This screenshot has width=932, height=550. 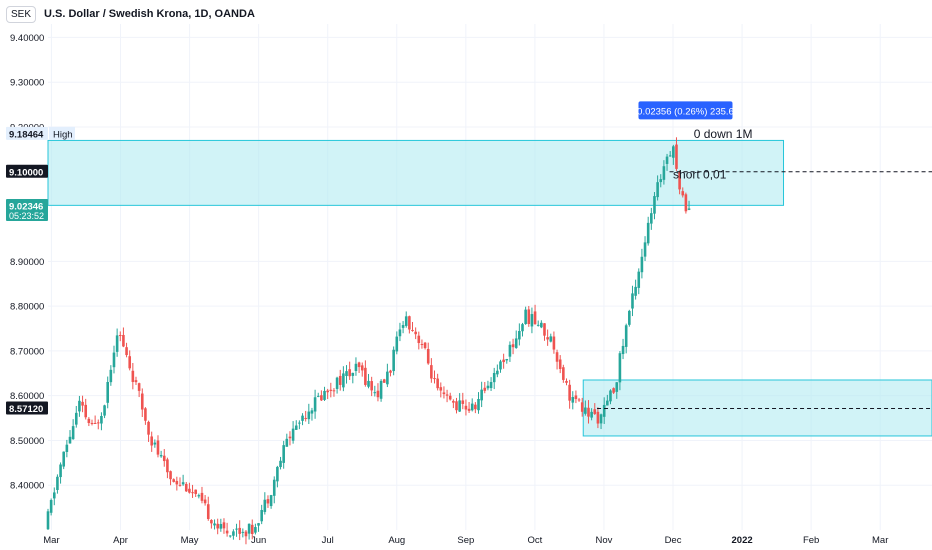 I want to click on x-tick-label: Dec, so click(x=673, y=540).